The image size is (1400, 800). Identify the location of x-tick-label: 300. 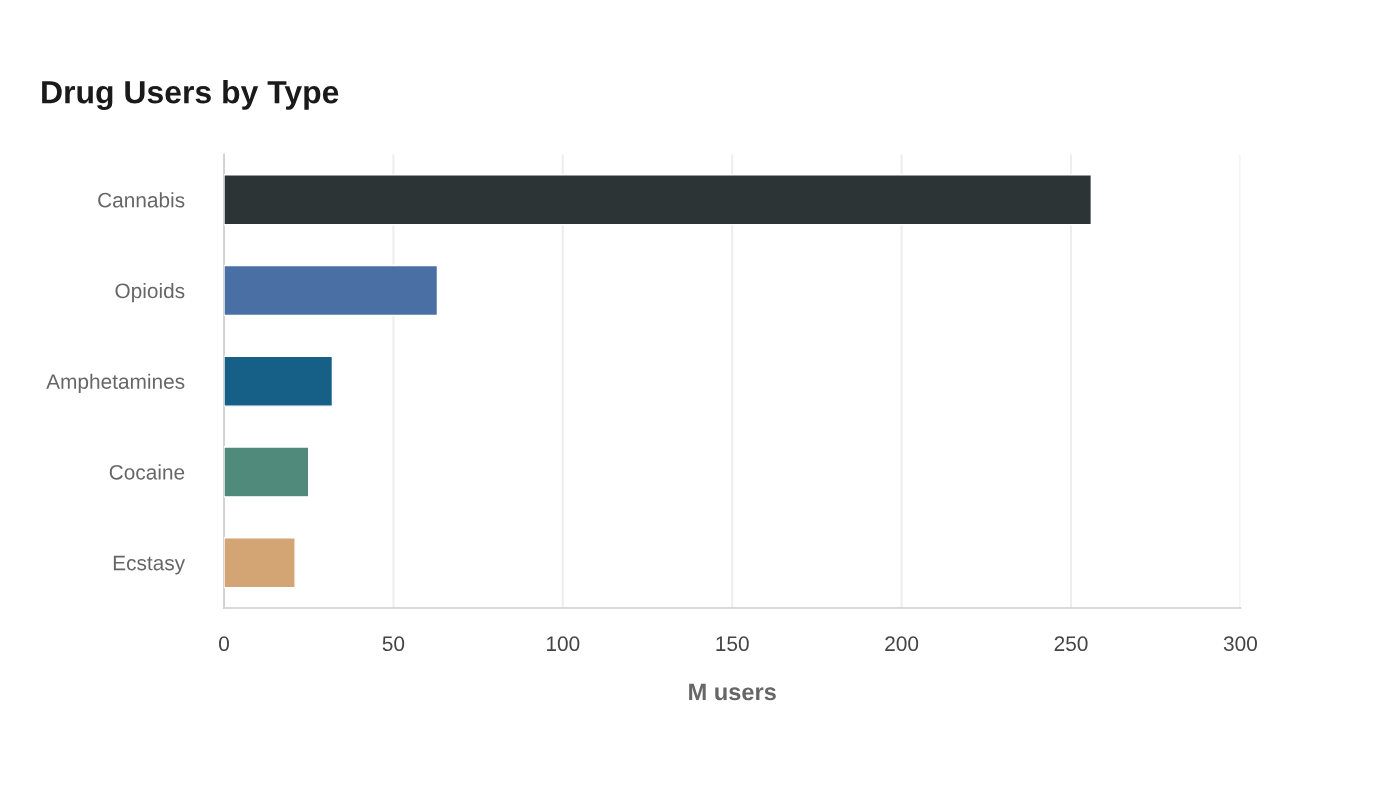
(1240, 644).